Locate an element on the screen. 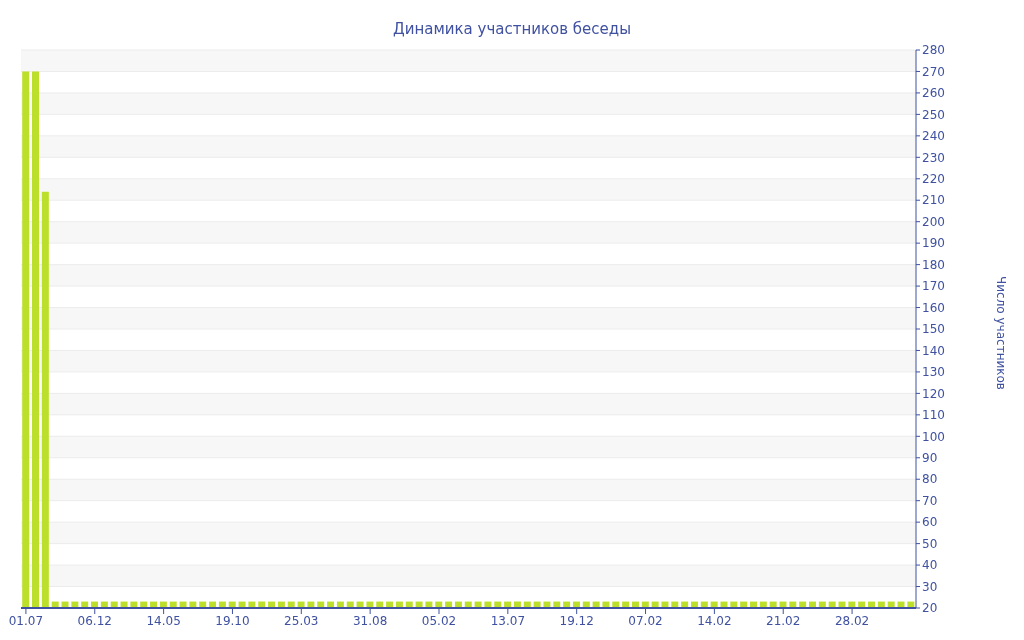 This screenshot has height=640, width=1024. y-tick-label: 40 is located at coordinates (930, 565).